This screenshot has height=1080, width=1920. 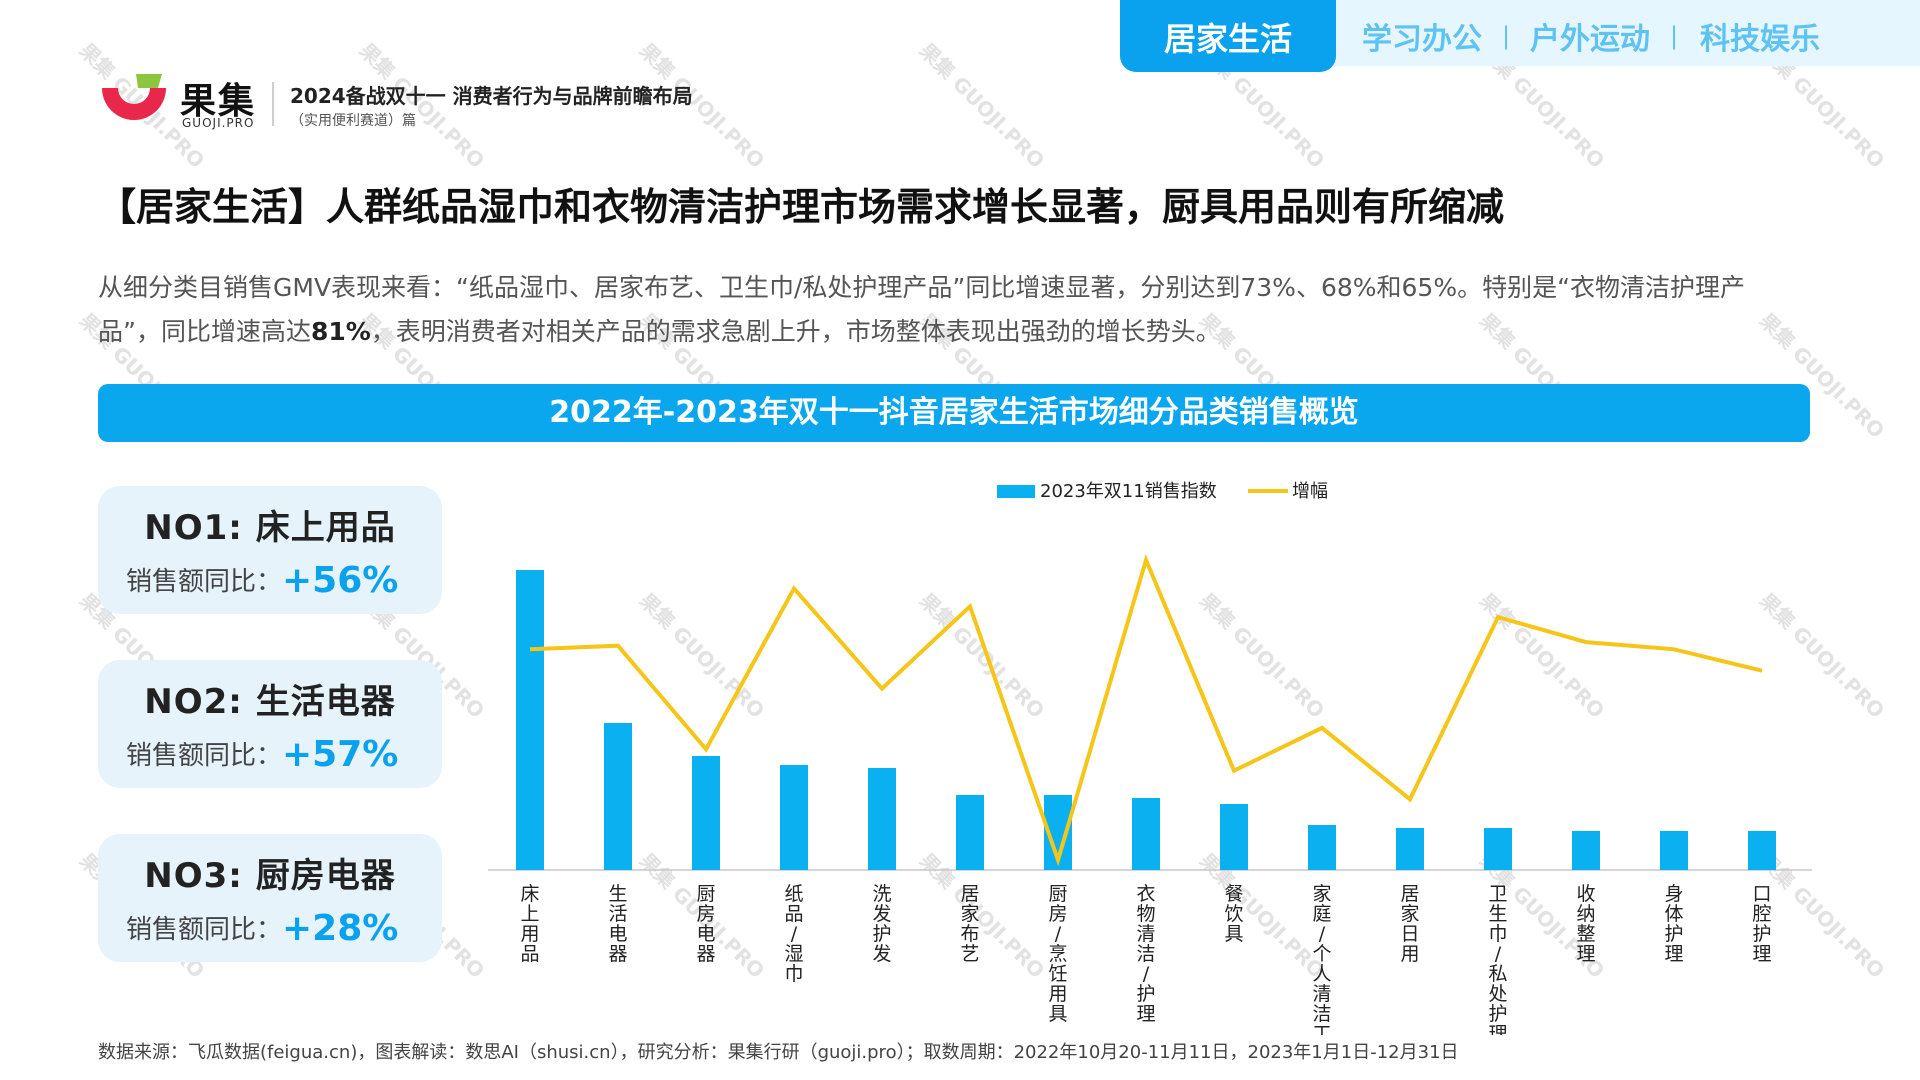 What do you see at coordinates (270, 876) in the screenshot?
I see `card-title: NO3: 厨房电器` at bounding box center [270, 876].